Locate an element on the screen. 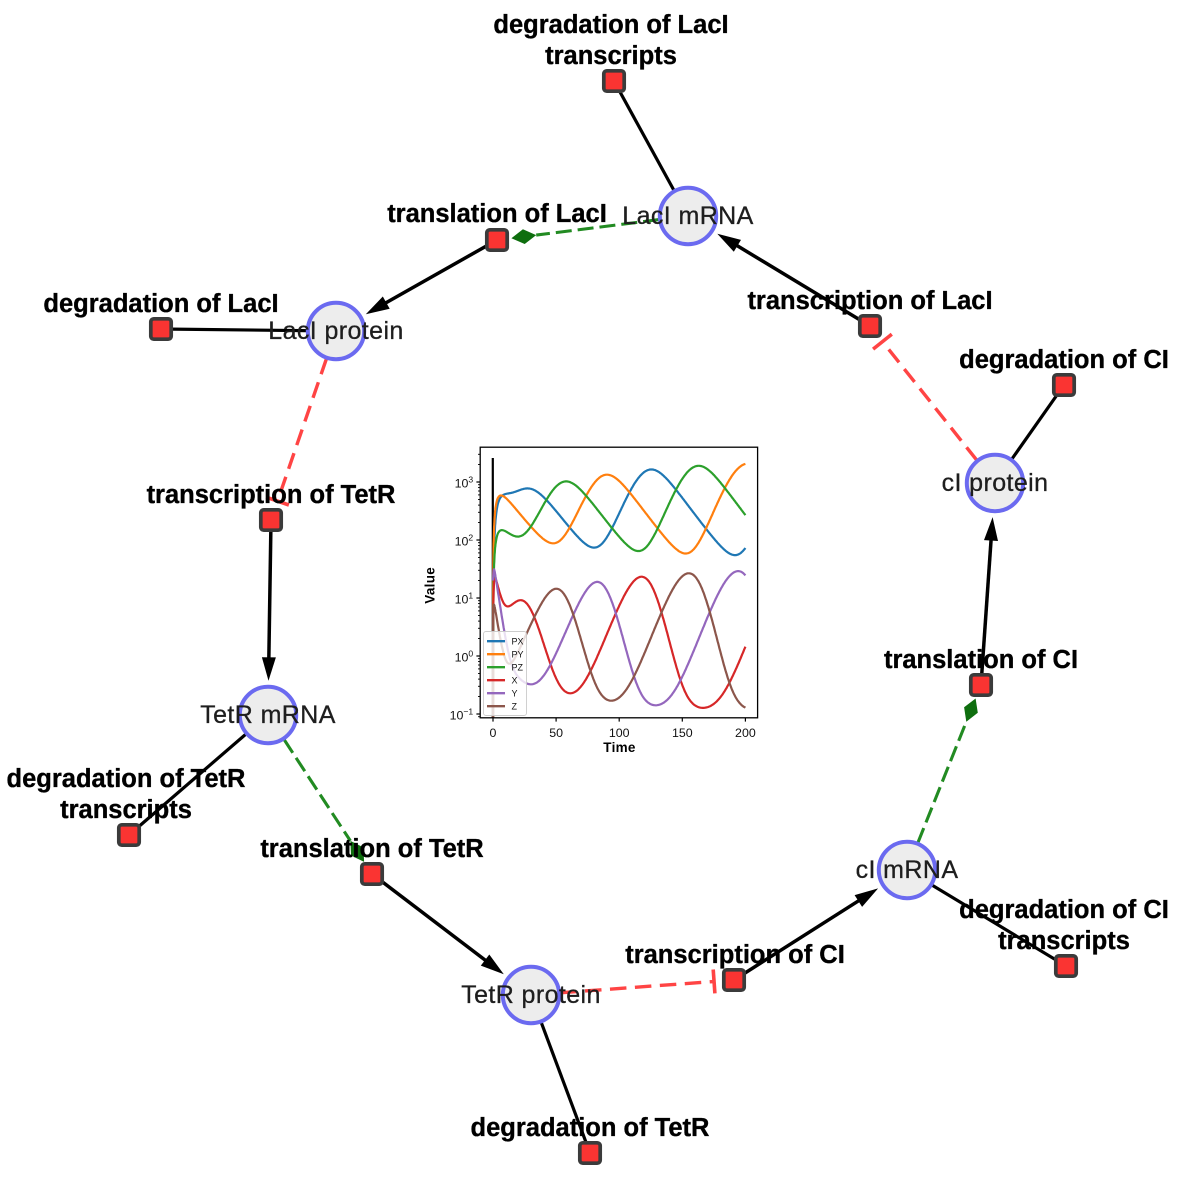 The width and height of the screenshot is (1189, 1200). svg-text: PY is located at coordinates (518, 655).